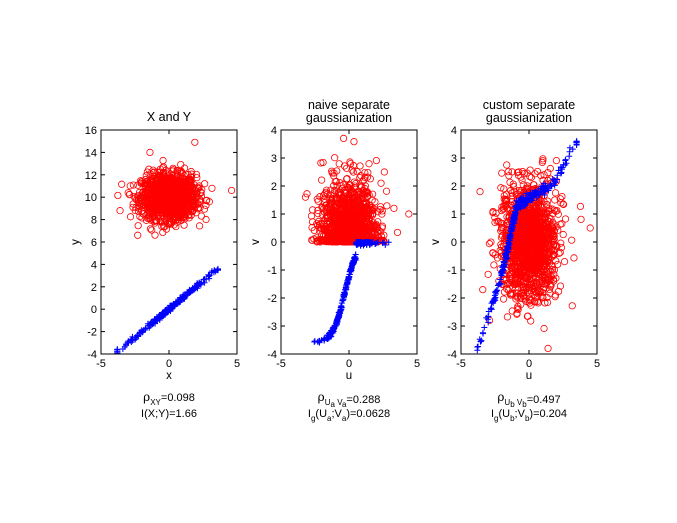  Describe the element at coordinates (76, 242) in the screenshot. I see `y-axis-label: y` at that location.